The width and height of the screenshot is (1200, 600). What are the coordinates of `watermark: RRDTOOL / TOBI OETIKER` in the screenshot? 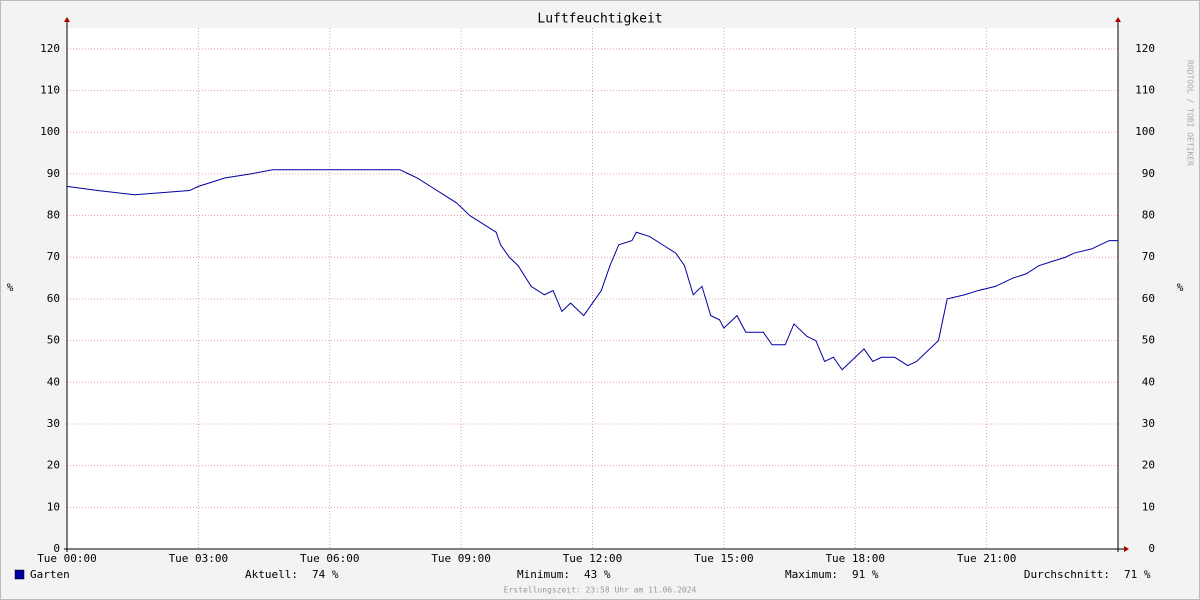 It's located at (1190, 113).